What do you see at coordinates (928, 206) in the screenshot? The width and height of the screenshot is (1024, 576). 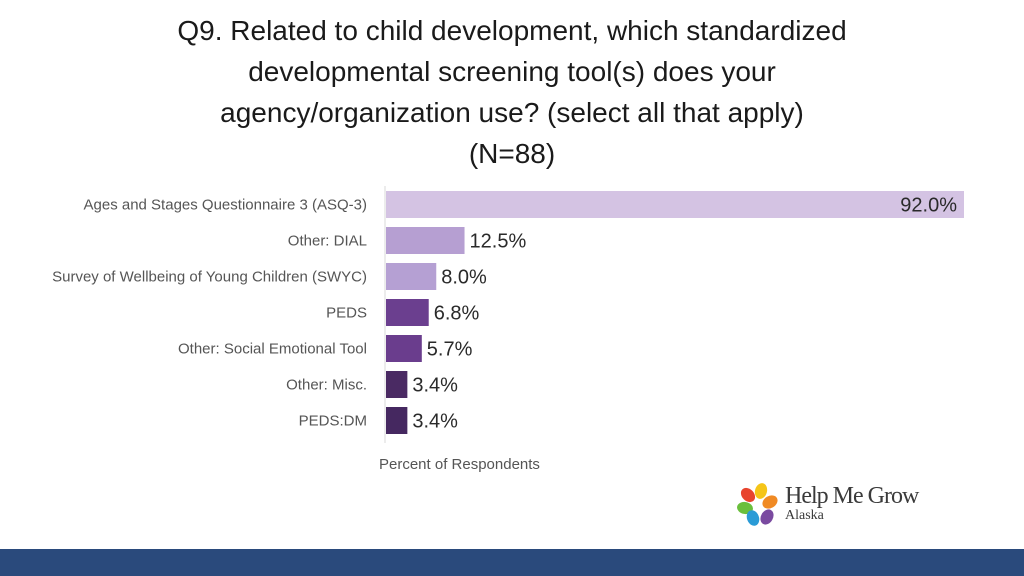 I see `value-label: 92.0%` at bounding box center [928, 206].